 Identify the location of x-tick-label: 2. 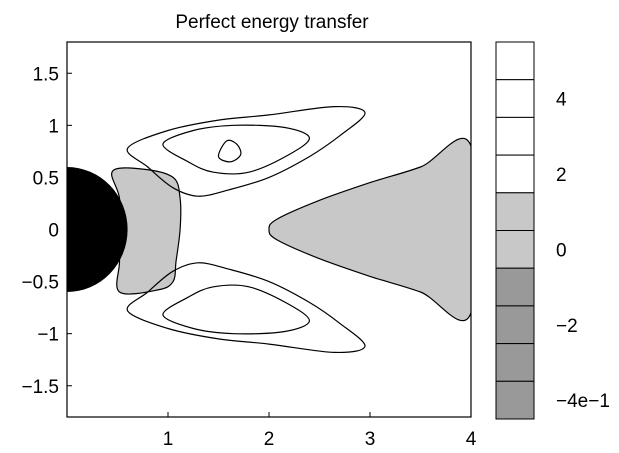
(269, 439).